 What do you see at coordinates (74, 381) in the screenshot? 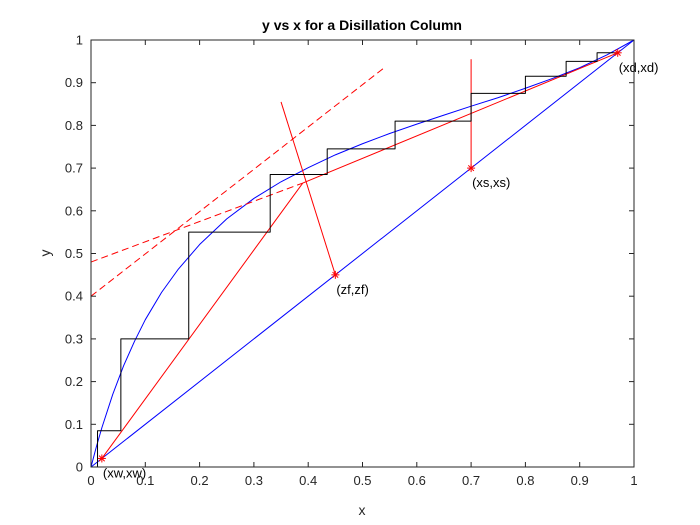
I see `y-tick-label: 0.2` at bounding box center [74, 381].